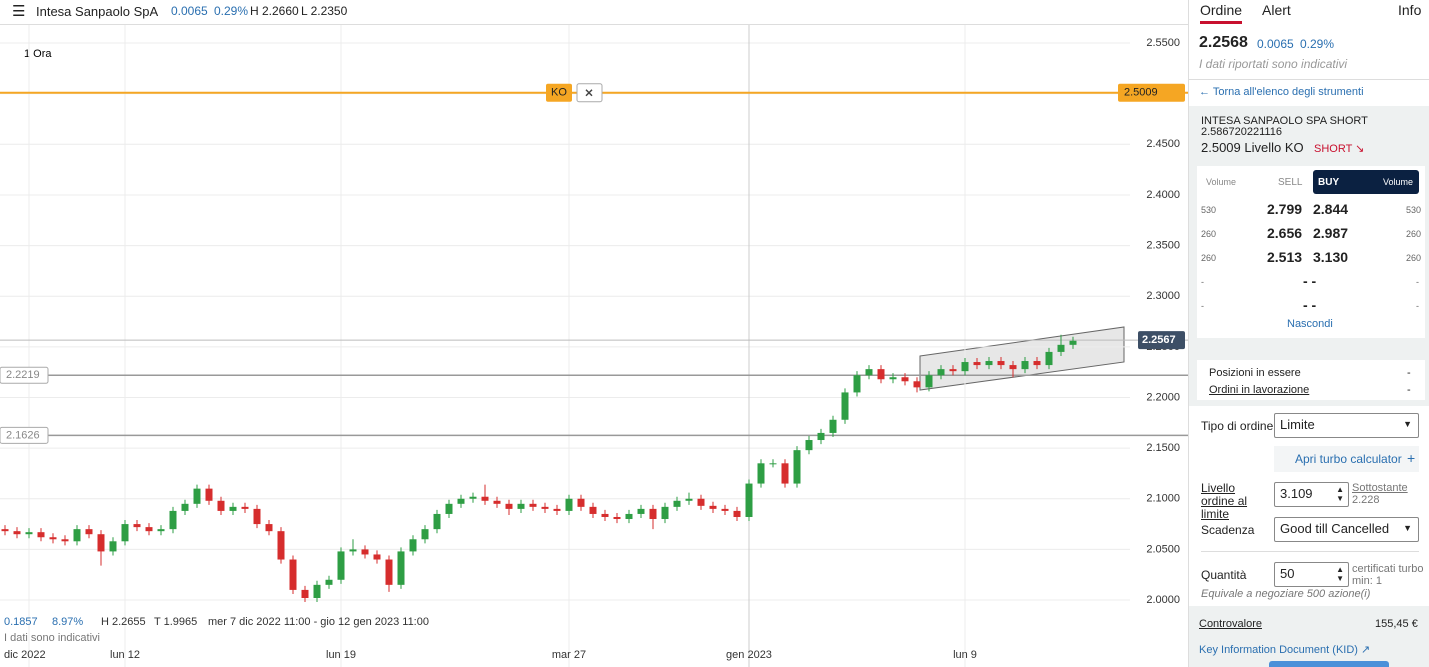  What do you see at coordinates (1310, 324) in the screenshot?
I see `hide-link: Nascondi` at bounding box center [1310, 324].